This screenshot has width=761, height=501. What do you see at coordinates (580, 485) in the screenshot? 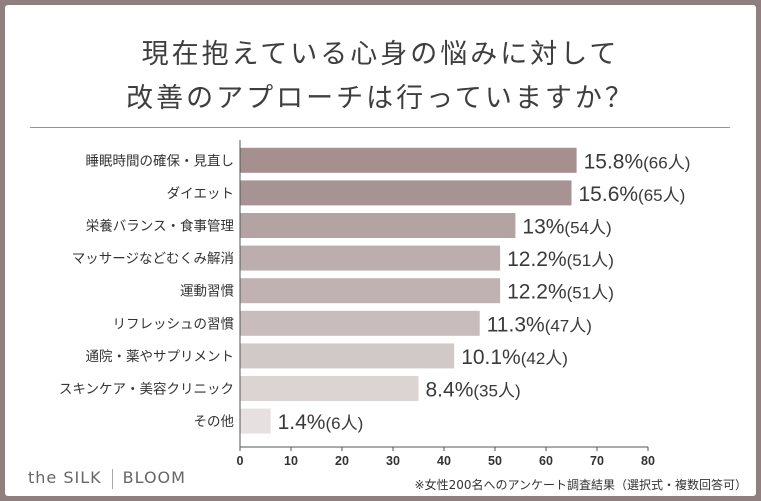
I see `footnote: ※女性200名へのアンケート調査結果（選択式・複数回答可）` at bounding box center [580, 485].